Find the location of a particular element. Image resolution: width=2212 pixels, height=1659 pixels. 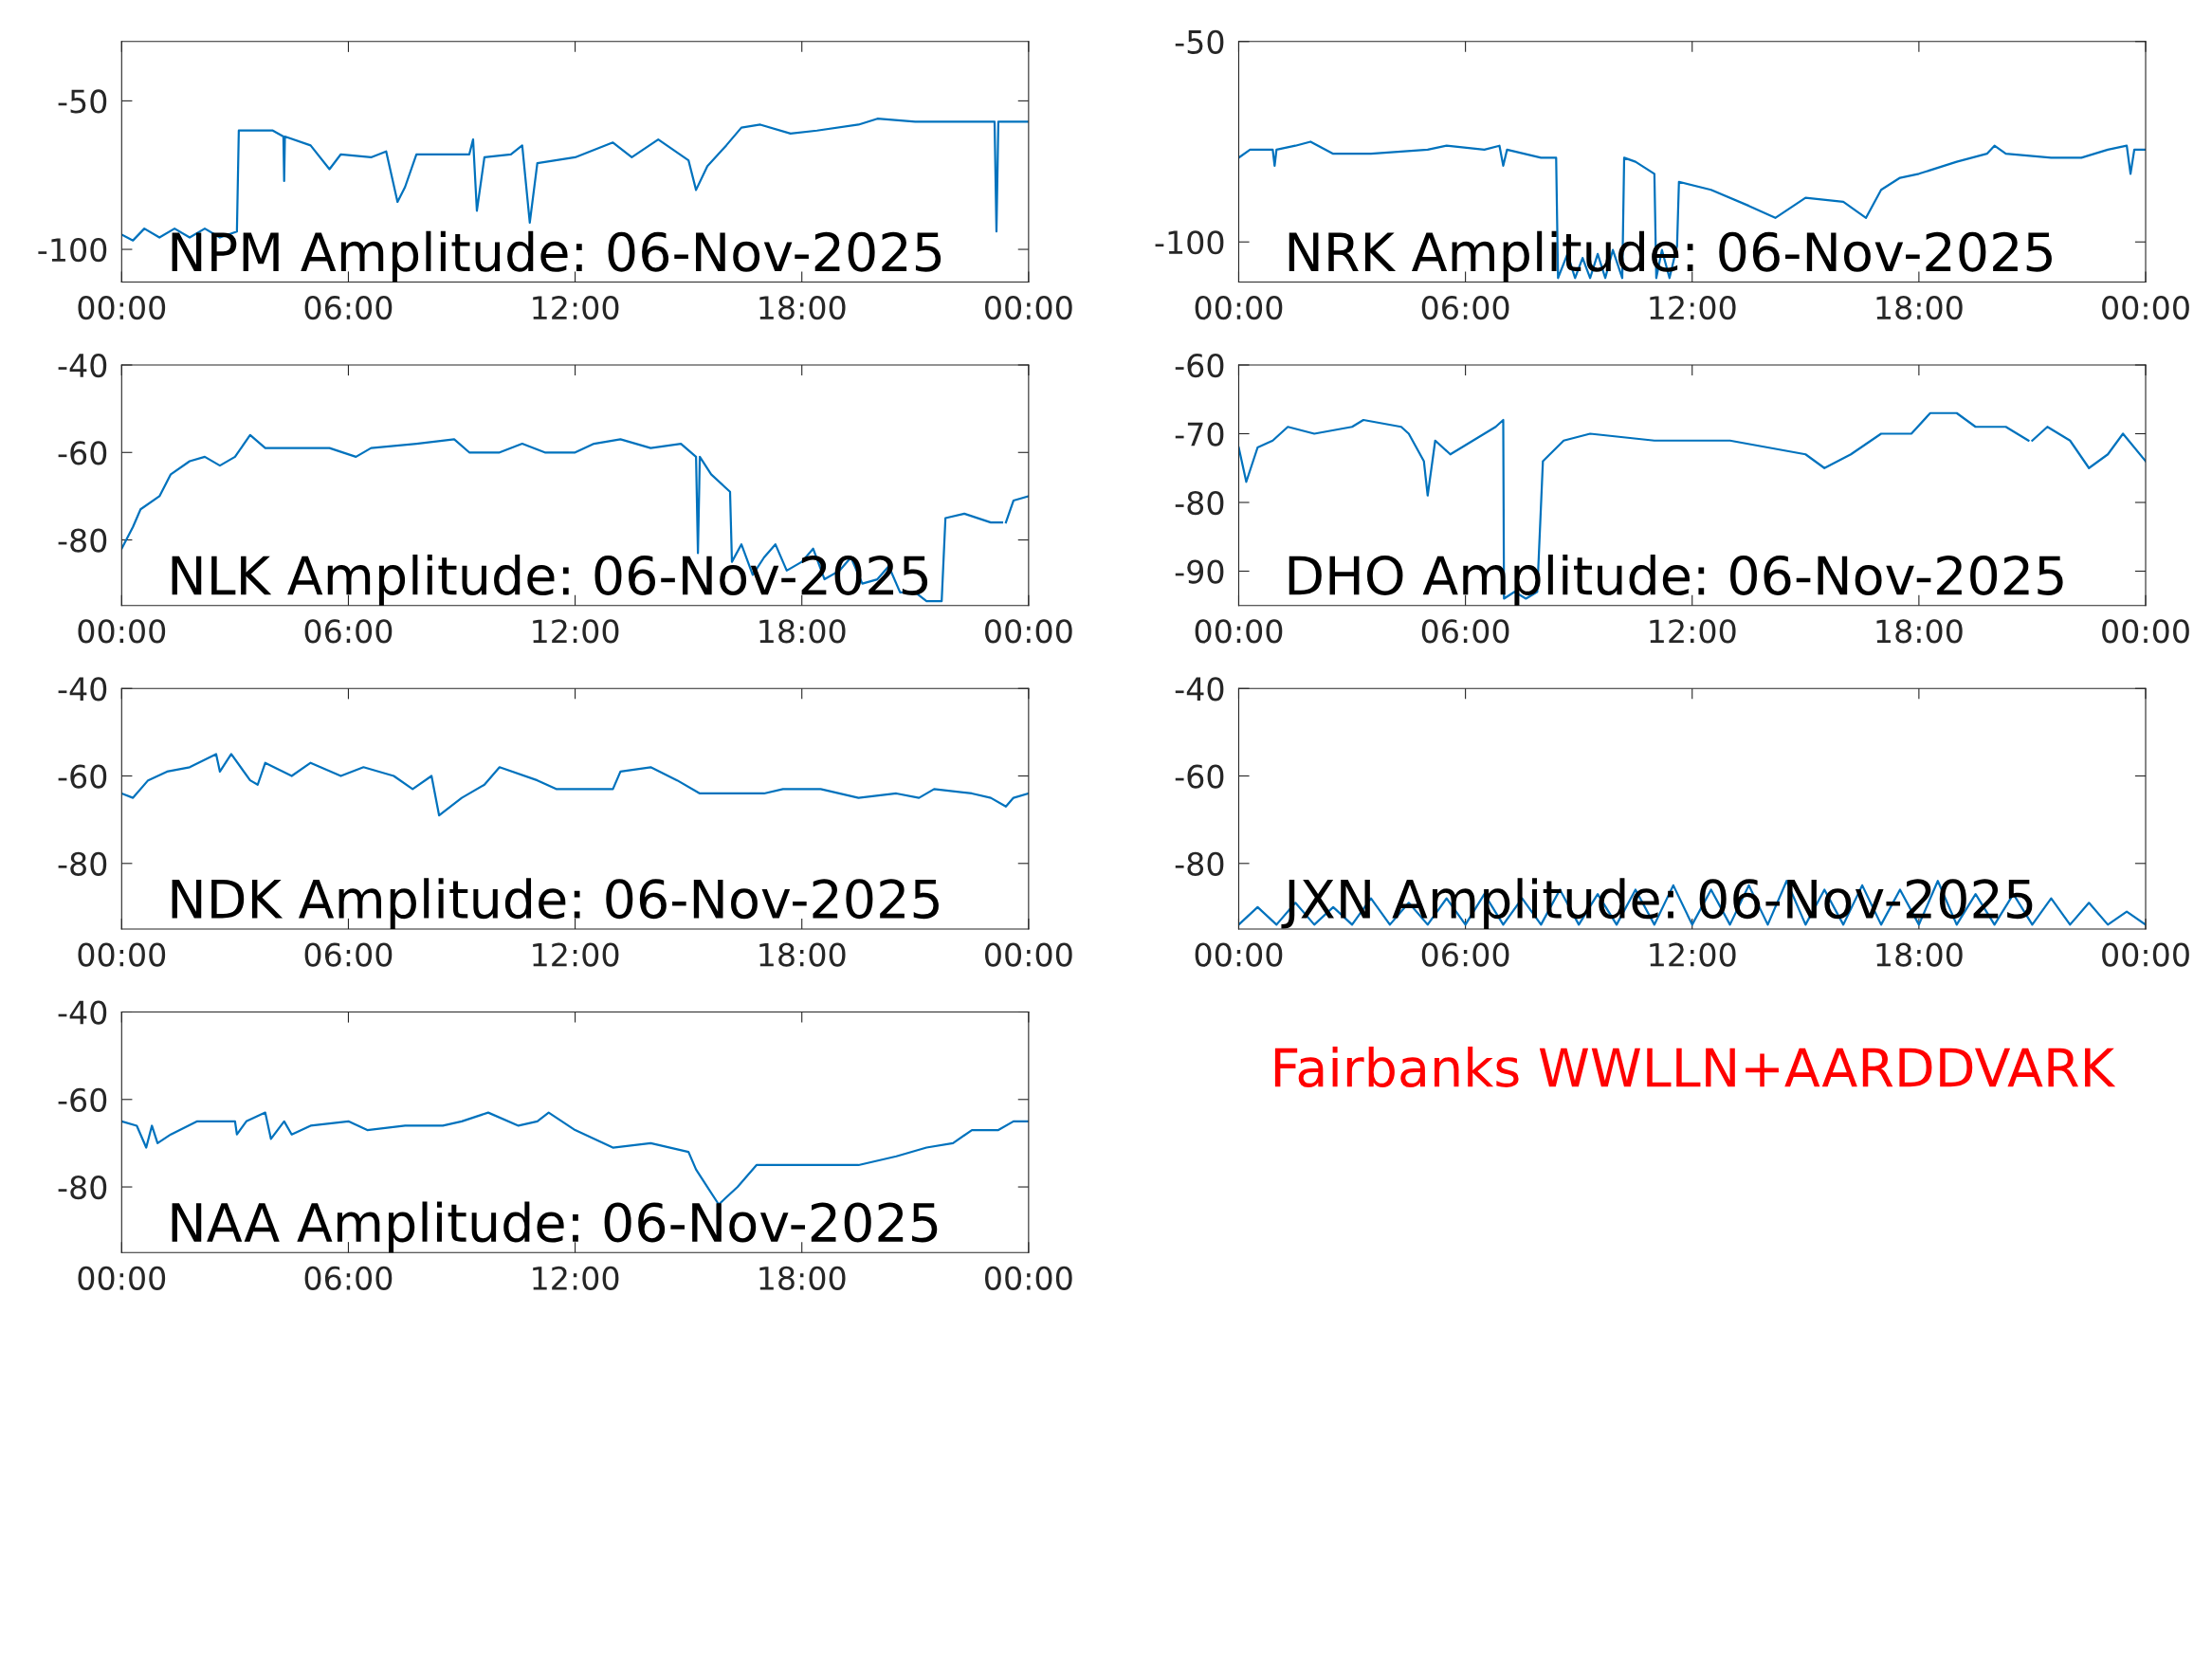

text: NAA Amplitude: 06-Nov-2025 is located at coordinates (555, 1227).